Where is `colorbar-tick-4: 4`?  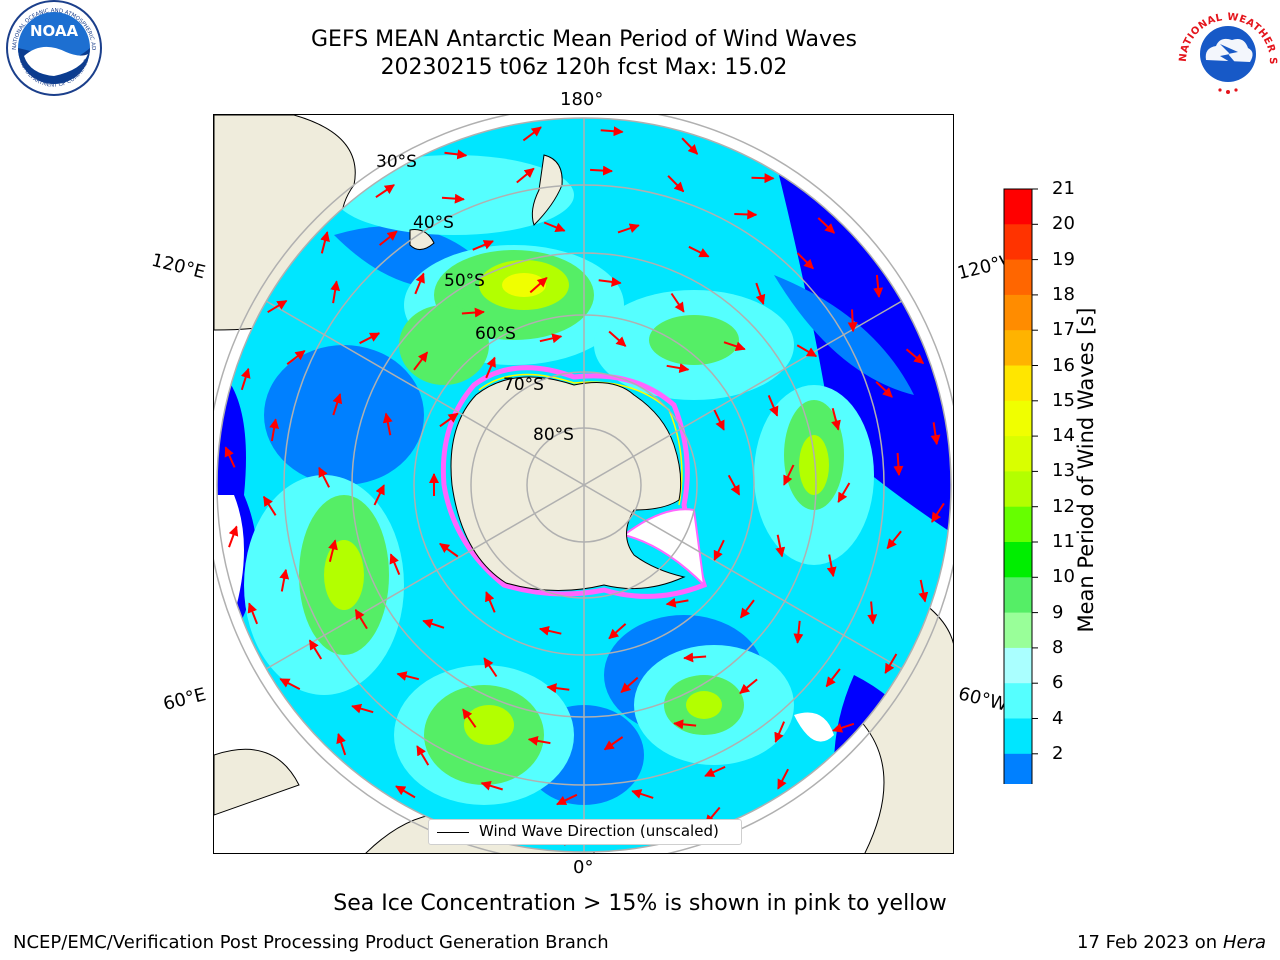
colorbar-tick-4: 4 is located at coordinates (1058, 718).